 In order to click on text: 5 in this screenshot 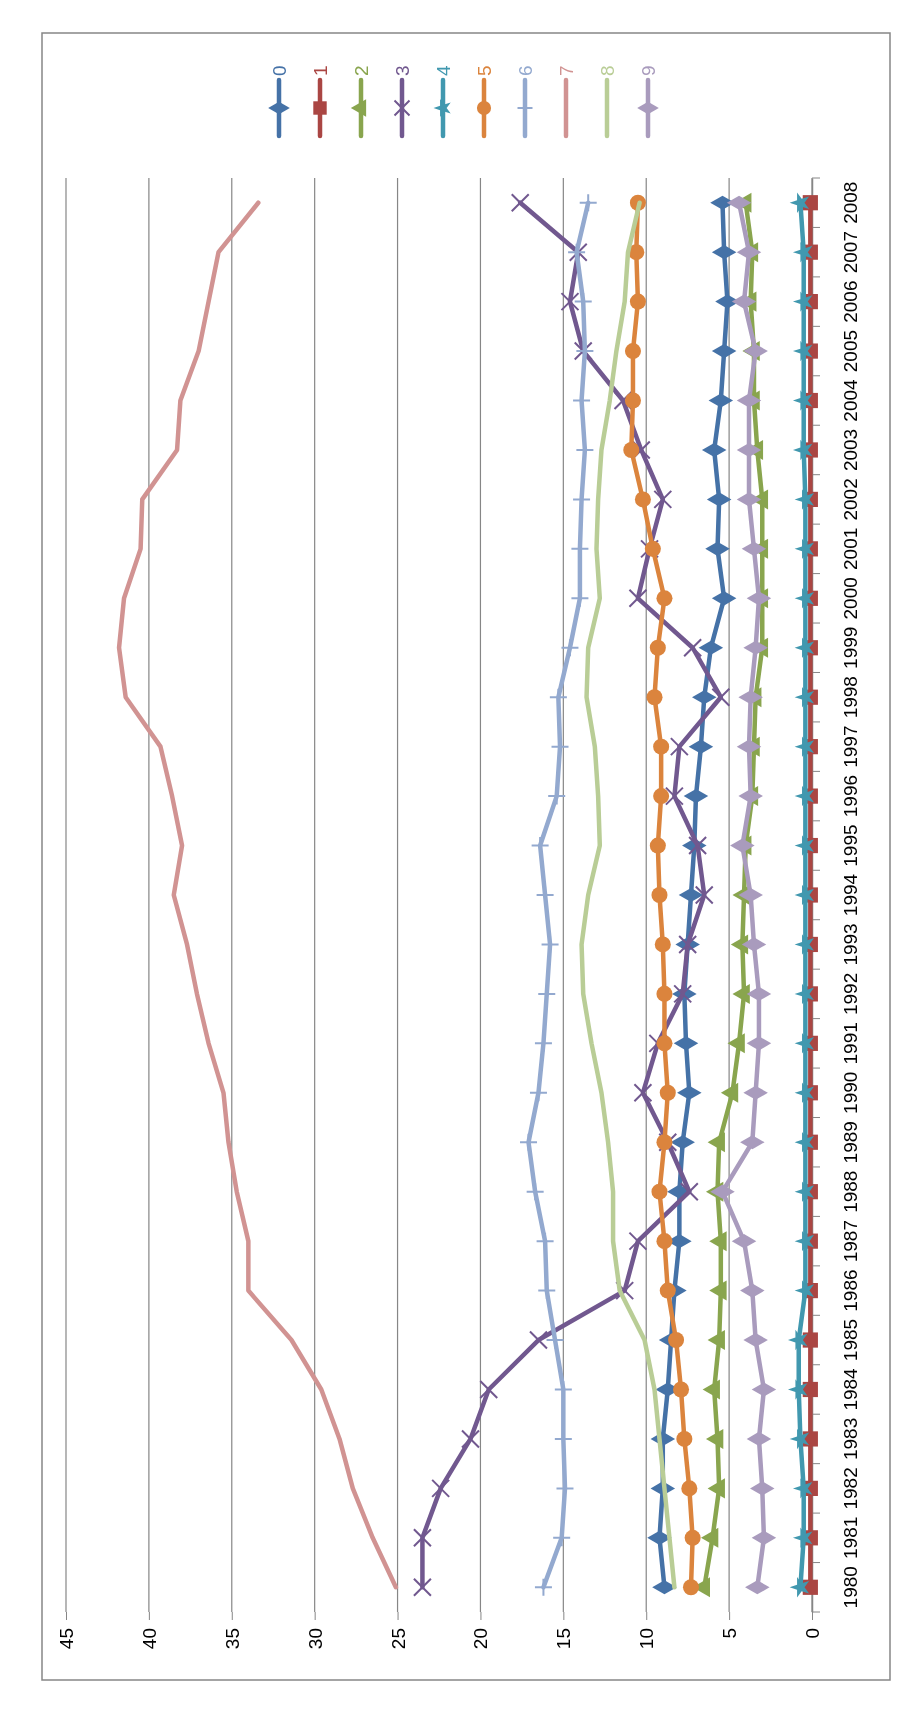, I will do `click(484, 70)`.